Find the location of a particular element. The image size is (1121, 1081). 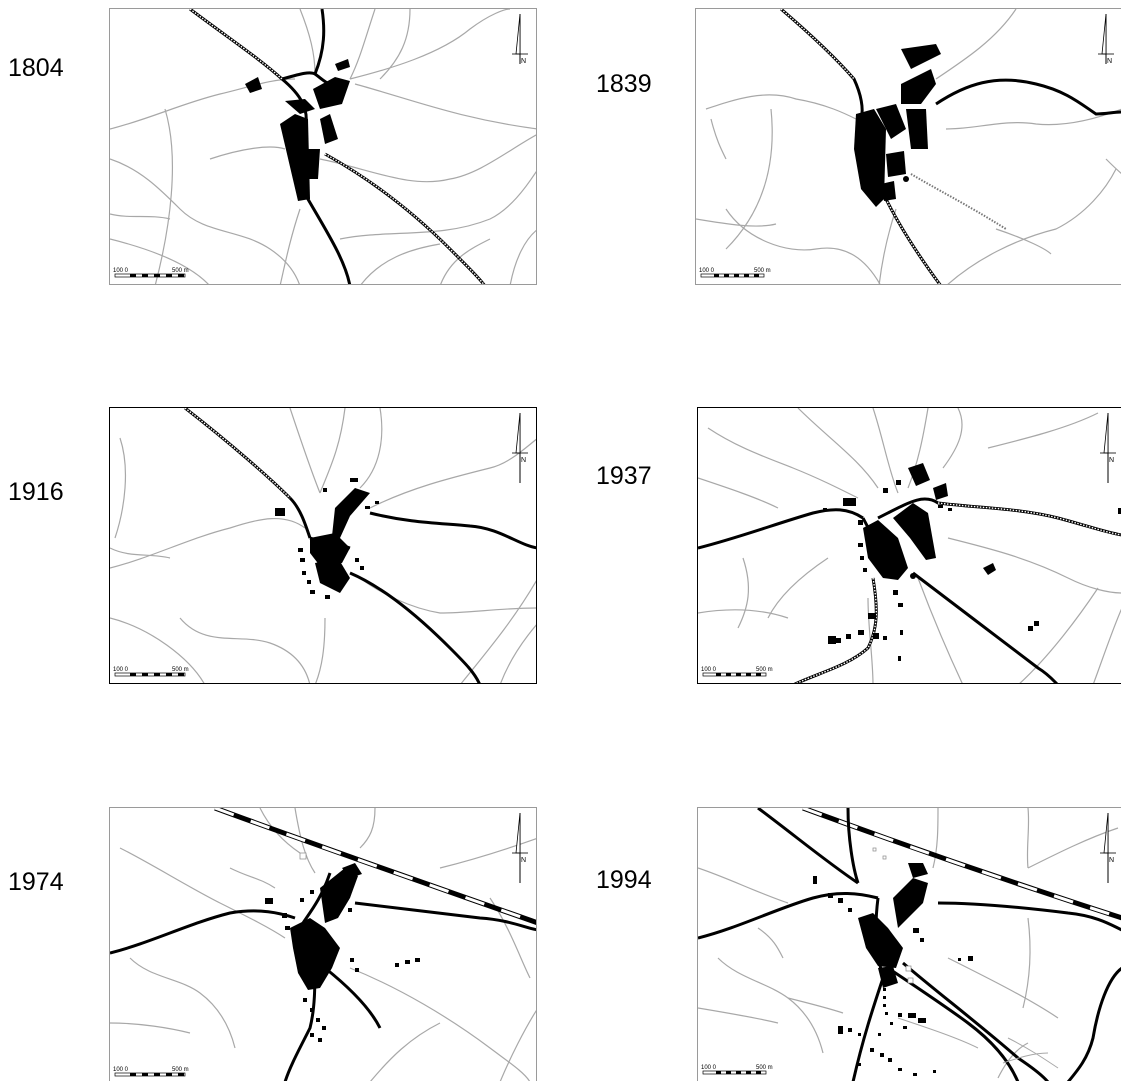

map-panel-1974: N 100 0 500 m is located at coordinates (323, 944).